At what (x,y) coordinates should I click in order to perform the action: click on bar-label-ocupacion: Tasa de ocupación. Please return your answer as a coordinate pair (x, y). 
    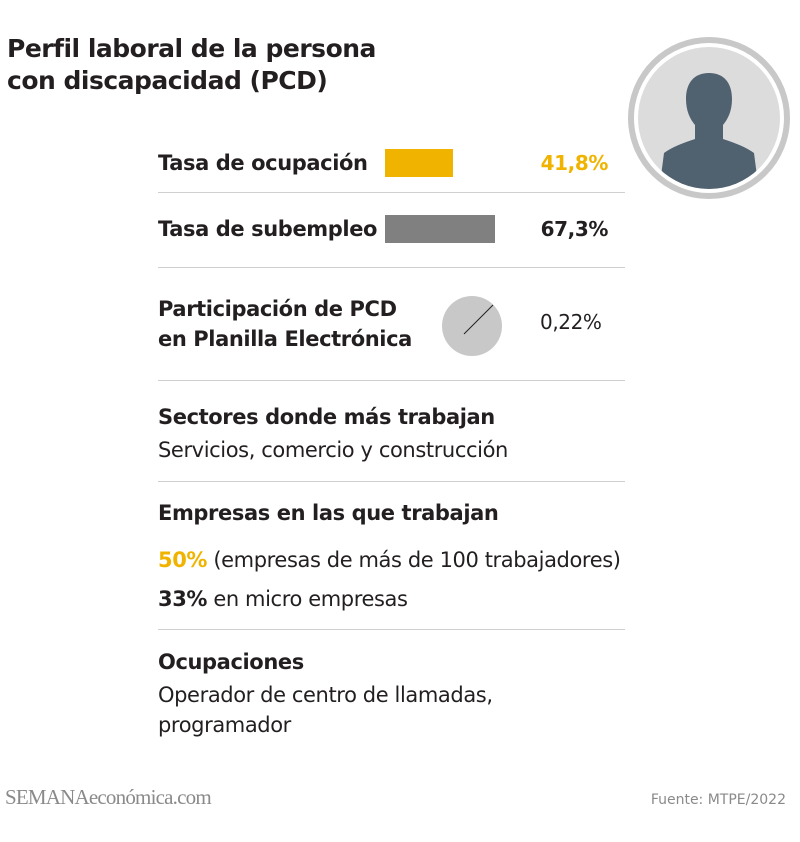
    Looking at the image, I should click on (263, 163).